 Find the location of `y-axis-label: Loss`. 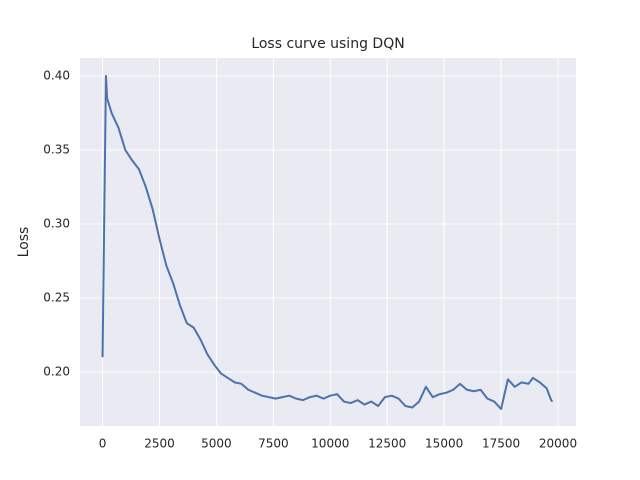

y-axis-label: Loss is located at coordinates (24, 242).